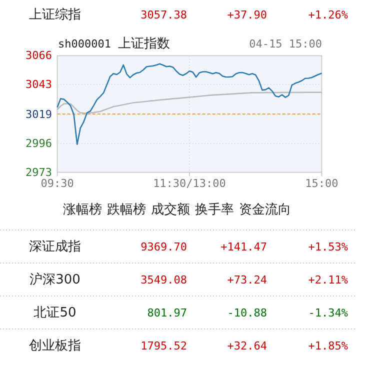 Image resolution: width=375 pixels, height=372 pixels. What do you see at coordinates (328, 313) in the screenshot?
I see `text: -1.34%` at bounding box center [328, 313].